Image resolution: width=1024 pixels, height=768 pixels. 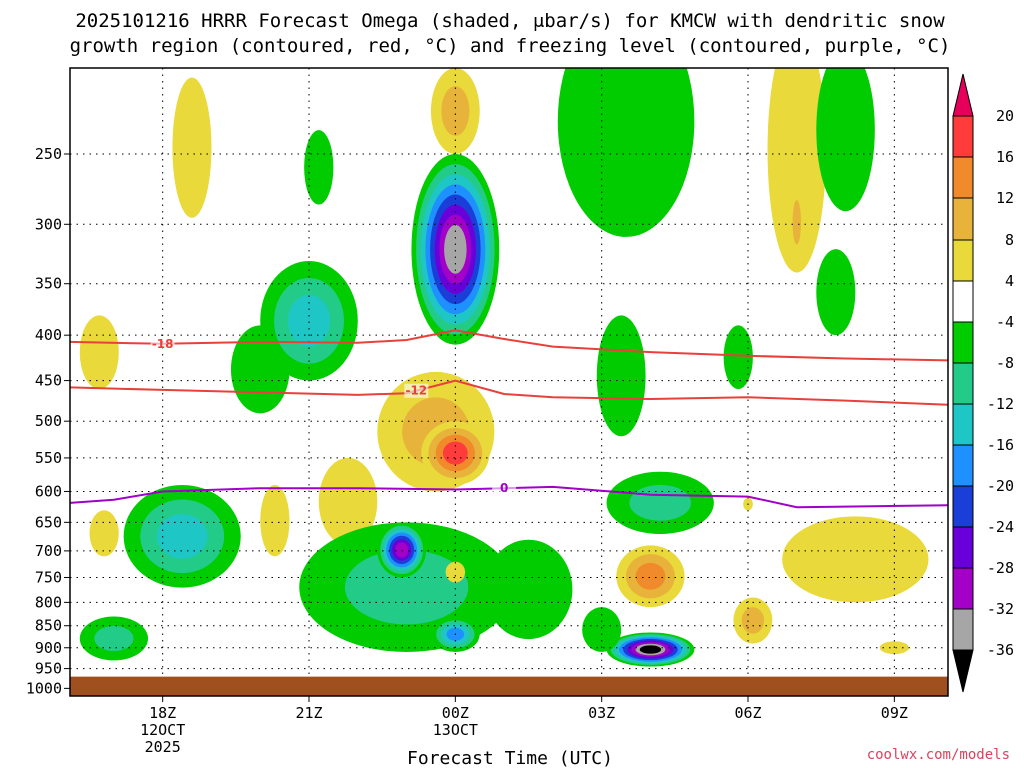 I want to click on contour-label--18: -18, so click(x=163, y=344).